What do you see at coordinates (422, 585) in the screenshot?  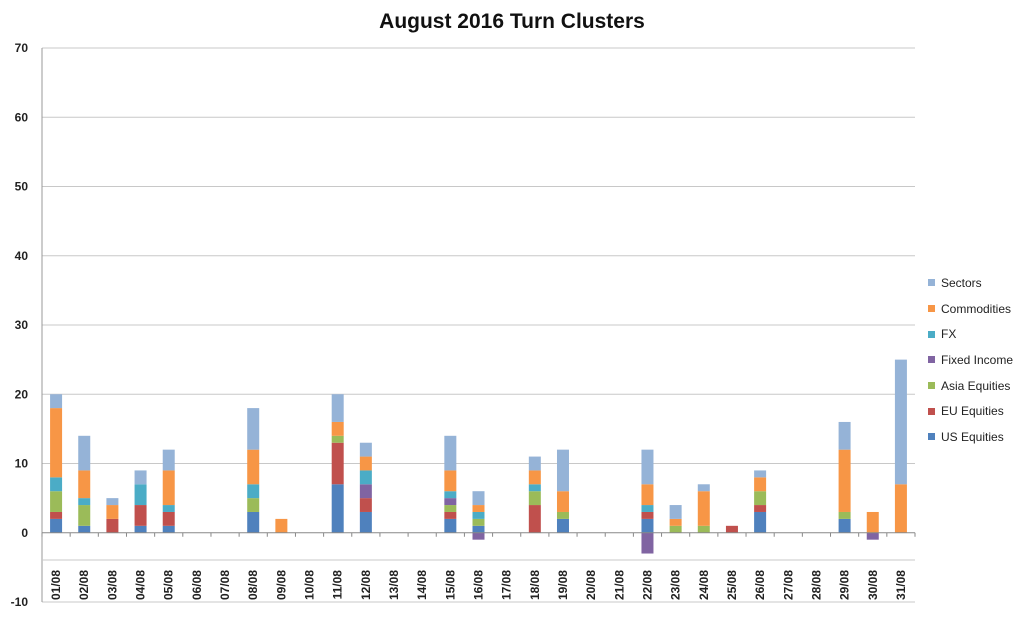 I see `x-tick-label: 14/08` at bounding box center [422, 585].